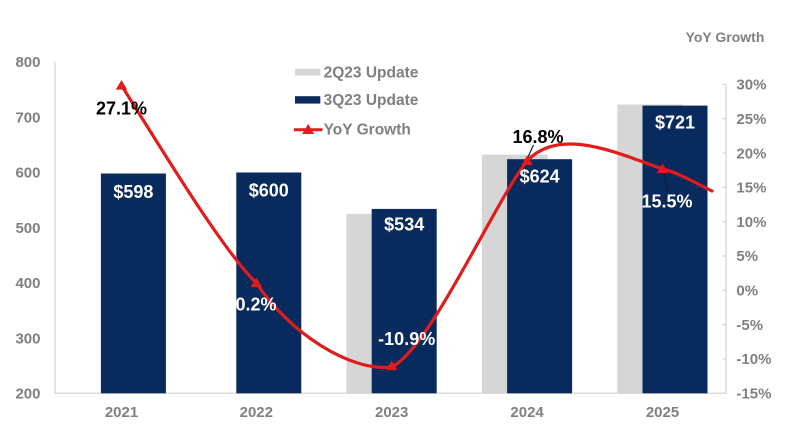 Image resolution: width=800 pixels, height=438 pixels. Describe the element at coordinates (666, 202) in the screenshot. I see `svg-text: 15.5%` at that location.